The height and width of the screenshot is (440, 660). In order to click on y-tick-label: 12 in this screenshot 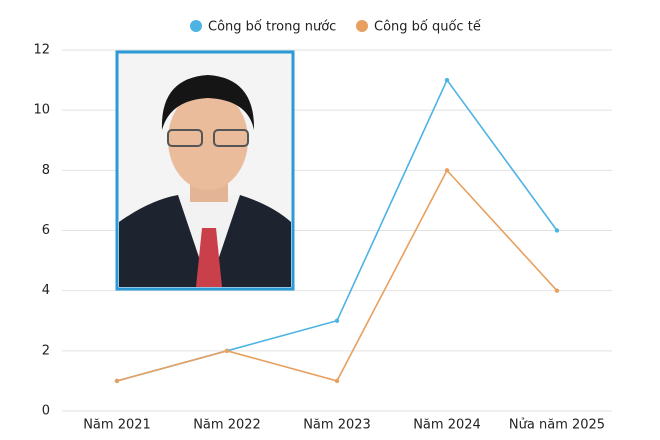, I will do `click(41, 50)`.